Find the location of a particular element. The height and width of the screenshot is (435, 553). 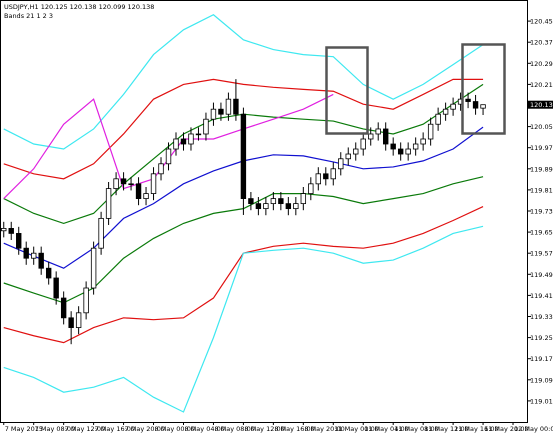

x-tick-label: 7 May 2015 is located at coordinates (24, 429).